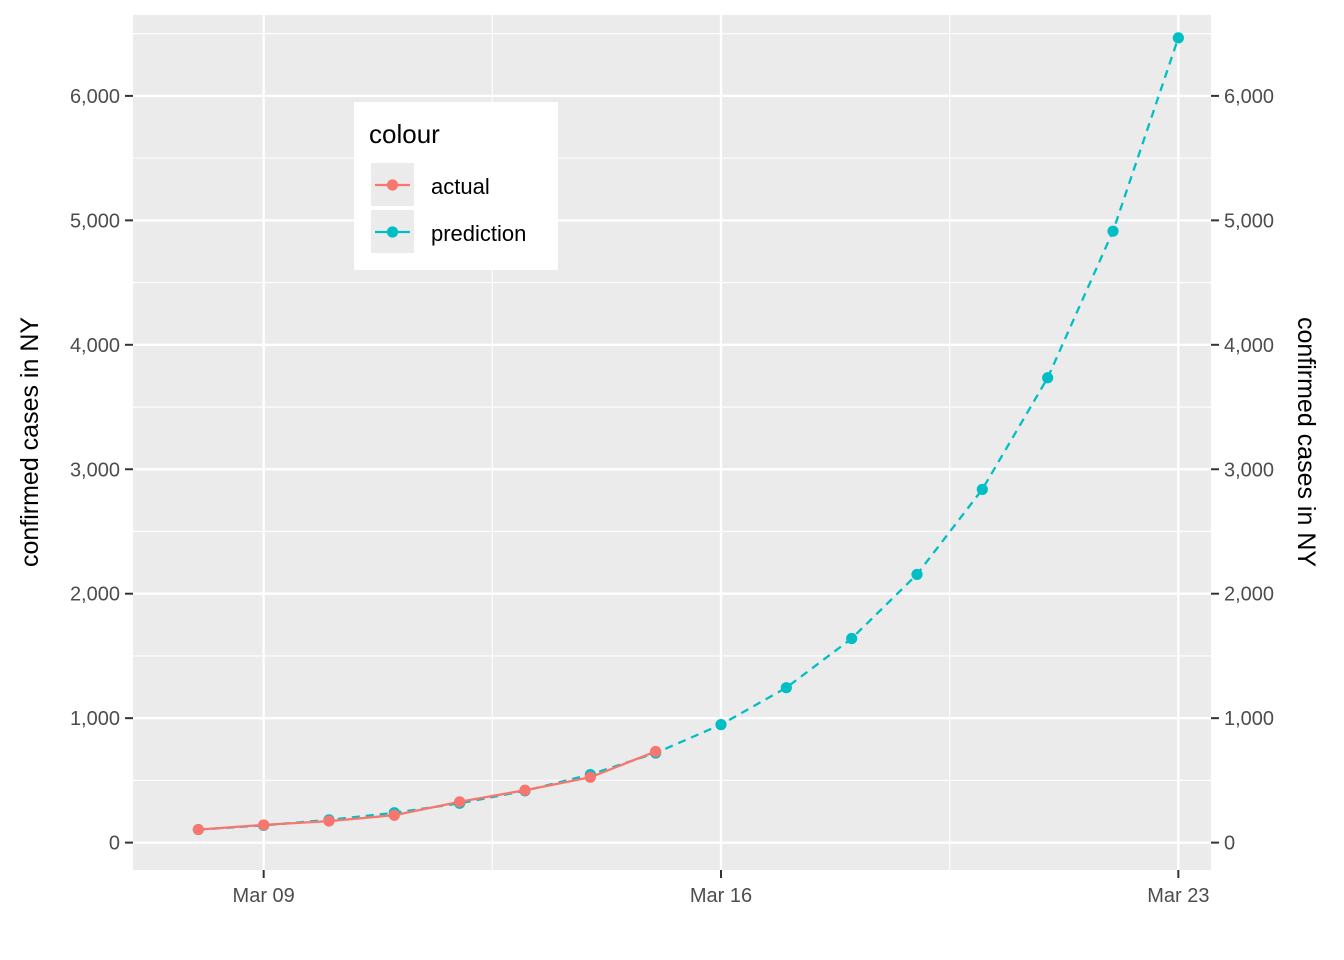 The height and width of the screenshot is (960, 1344). Describe the element at coordinates (1249, 97) in the screenshot. I see `y-tick-label-right: 6,000` at that location.